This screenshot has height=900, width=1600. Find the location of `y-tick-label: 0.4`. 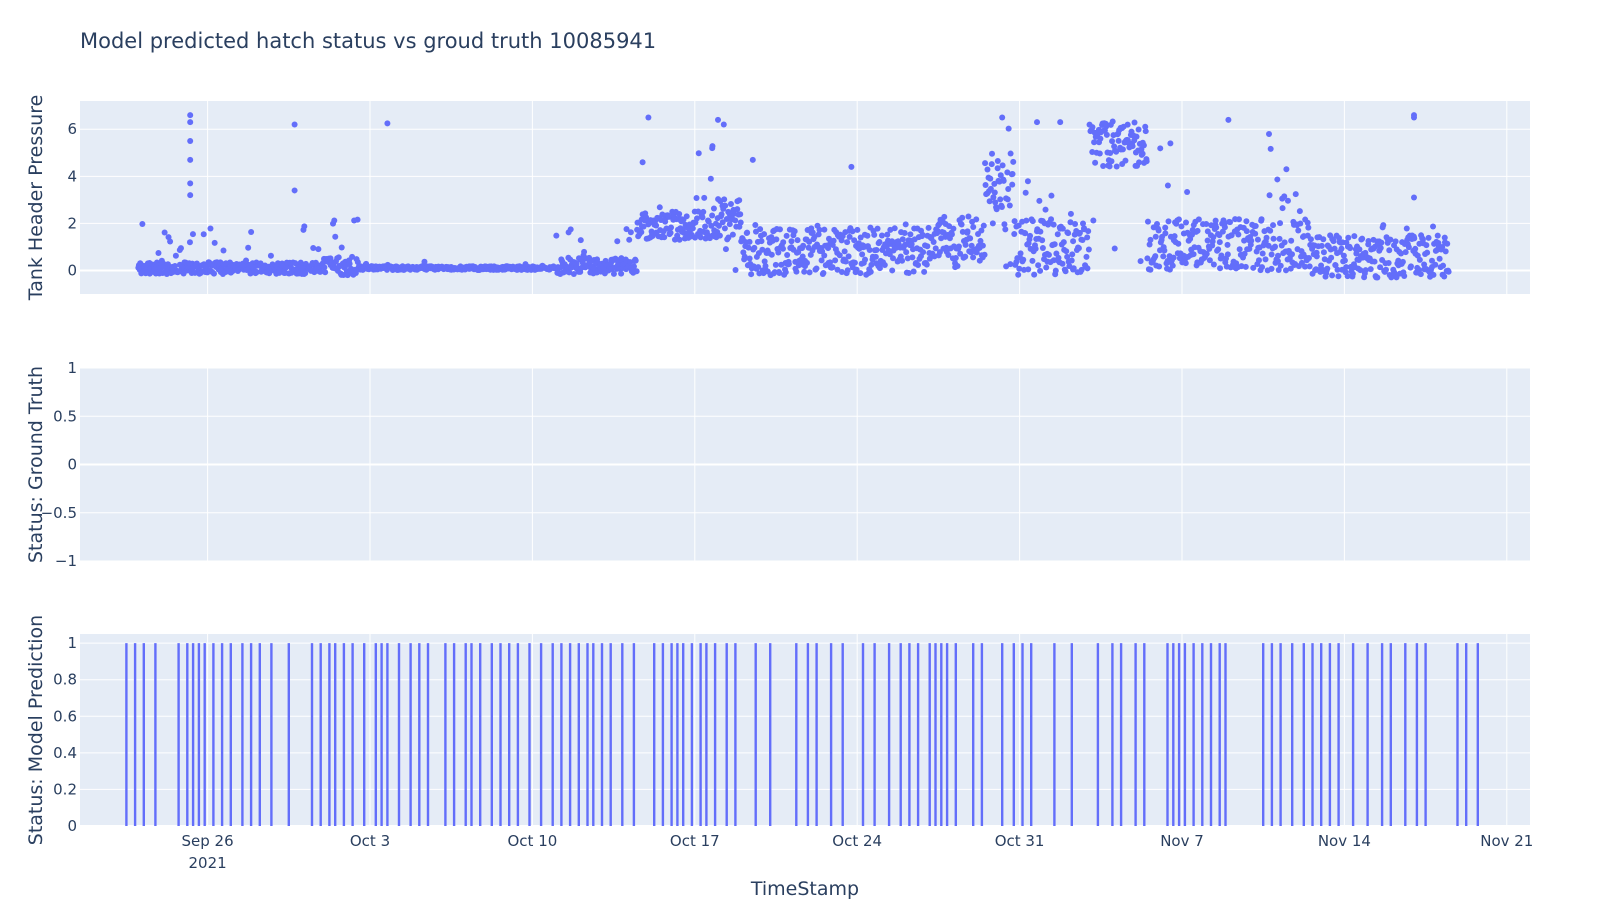

y-tick-label: 0.4 is located at coordinates (65, 753).